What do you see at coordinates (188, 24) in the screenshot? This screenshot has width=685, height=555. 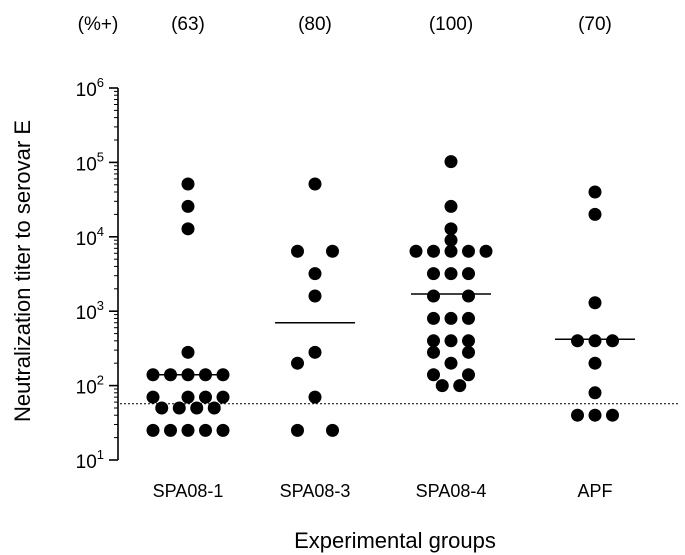 I see `percent-positive-label: (63)` at bounding box center [188, 24].